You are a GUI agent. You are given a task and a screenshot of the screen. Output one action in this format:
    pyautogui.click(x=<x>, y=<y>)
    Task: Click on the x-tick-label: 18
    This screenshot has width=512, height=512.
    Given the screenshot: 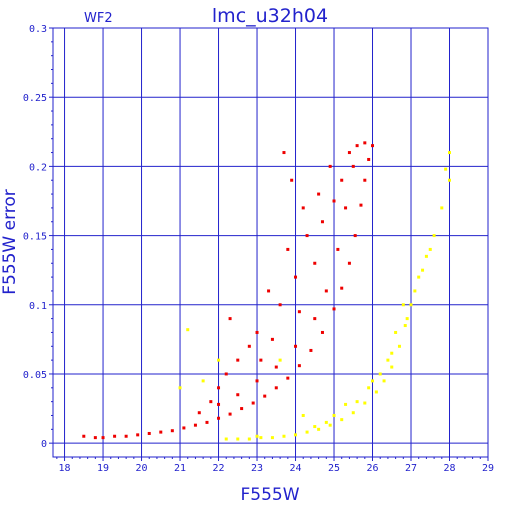 What is the action you would take?
    pyautogui.click(x=65, y=468)
    